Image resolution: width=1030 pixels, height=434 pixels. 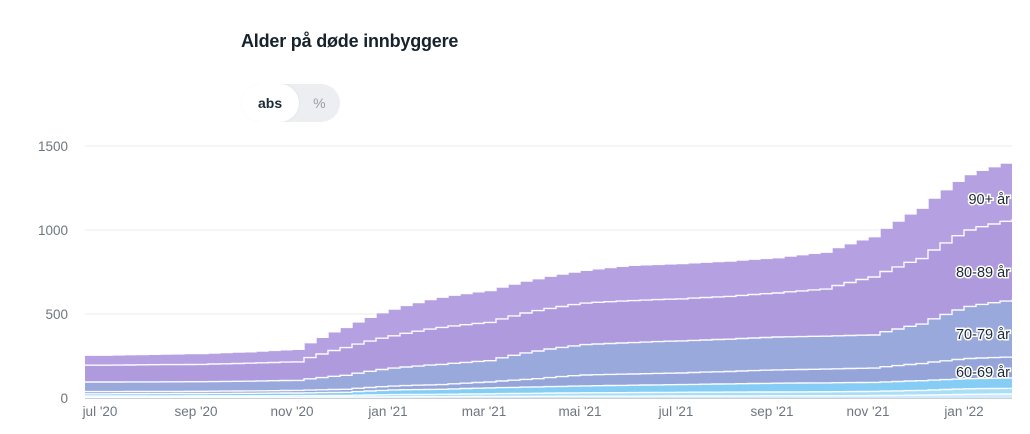 What do you see at coordinates (100, 411) in the screenshot?
I see `x-tick-label: jul '20` at bounding box center [100, 411].